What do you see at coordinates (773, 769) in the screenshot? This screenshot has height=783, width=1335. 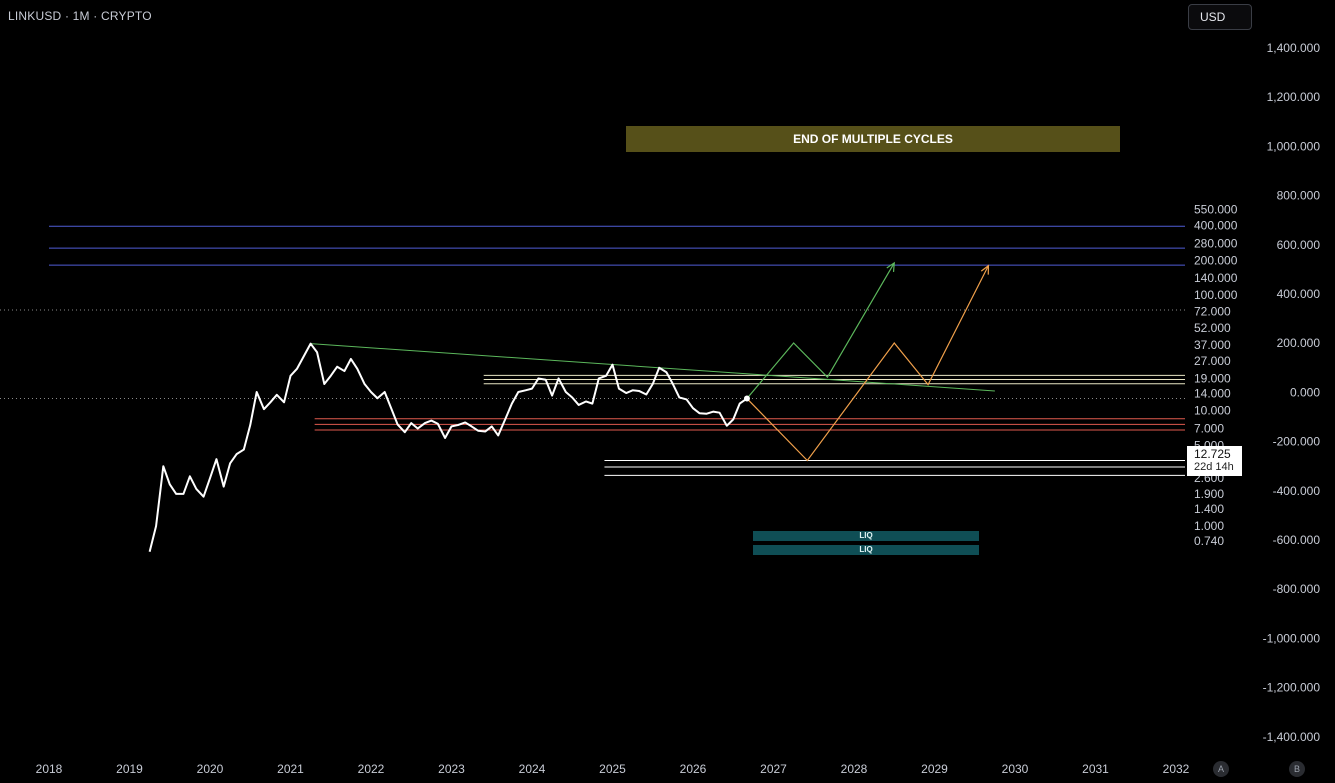 I see `time-tick-label: 2027` at bounding box center [773, 769].